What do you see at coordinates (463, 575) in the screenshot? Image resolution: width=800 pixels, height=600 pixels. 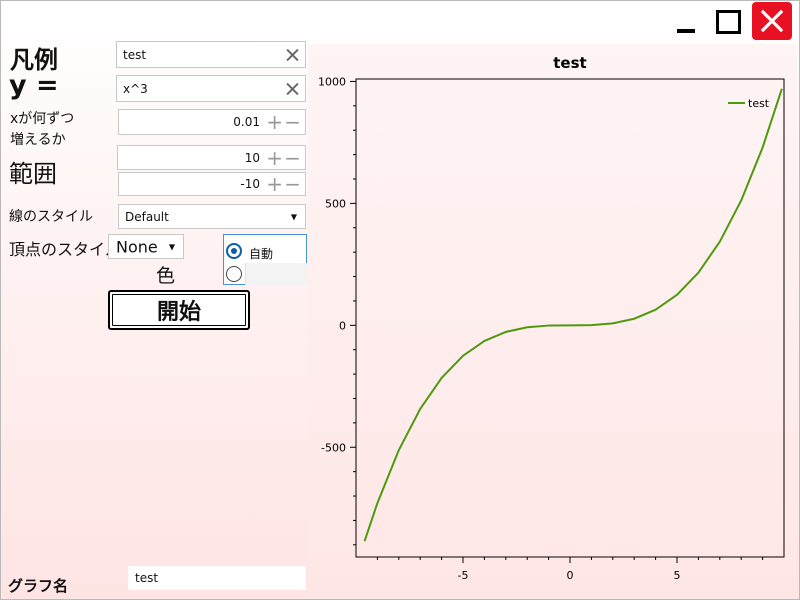 I see `x-tick-label: -5` at bounding box center [463, 575].